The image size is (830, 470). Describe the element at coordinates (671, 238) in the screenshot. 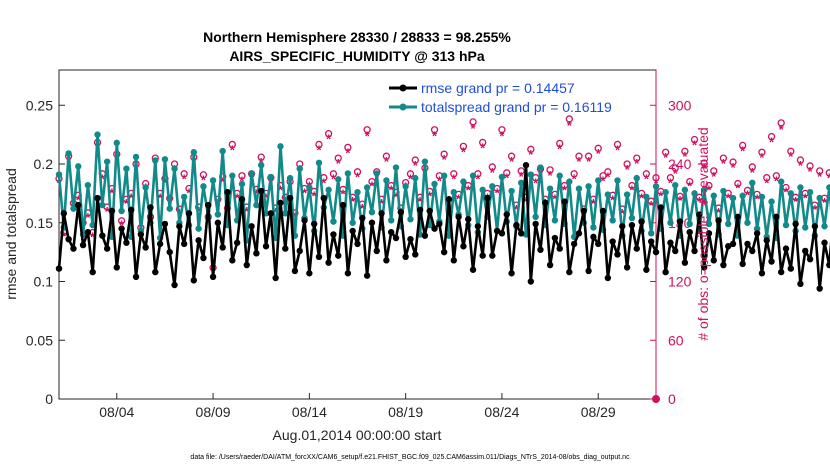

I see `right-axis: 060120180240300` at that location.